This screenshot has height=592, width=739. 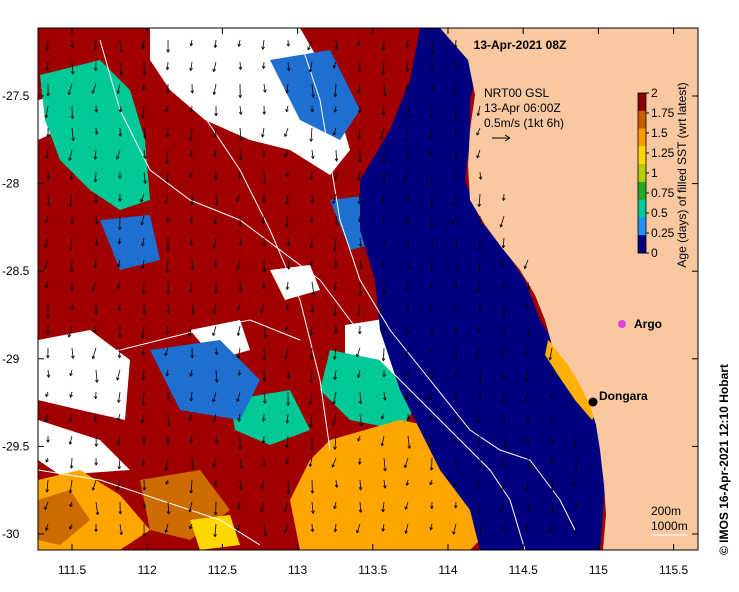 What do you see at coordinates (663, 193) in the screenshot?
I see `colorbar-tick-label: 0.75` at bounding box center [663, 193].